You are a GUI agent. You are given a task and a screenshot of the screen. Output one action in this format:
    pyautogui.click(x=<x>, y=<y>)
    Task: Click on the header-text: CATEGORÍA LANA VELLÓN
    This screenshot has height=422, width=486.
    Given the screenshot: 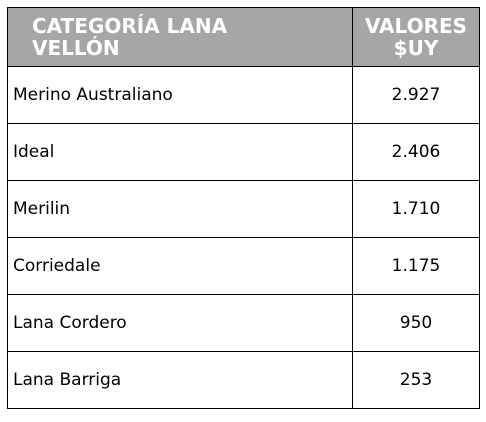 What is the action you would take?
    pyautogui.click(x=130, y=37)
    